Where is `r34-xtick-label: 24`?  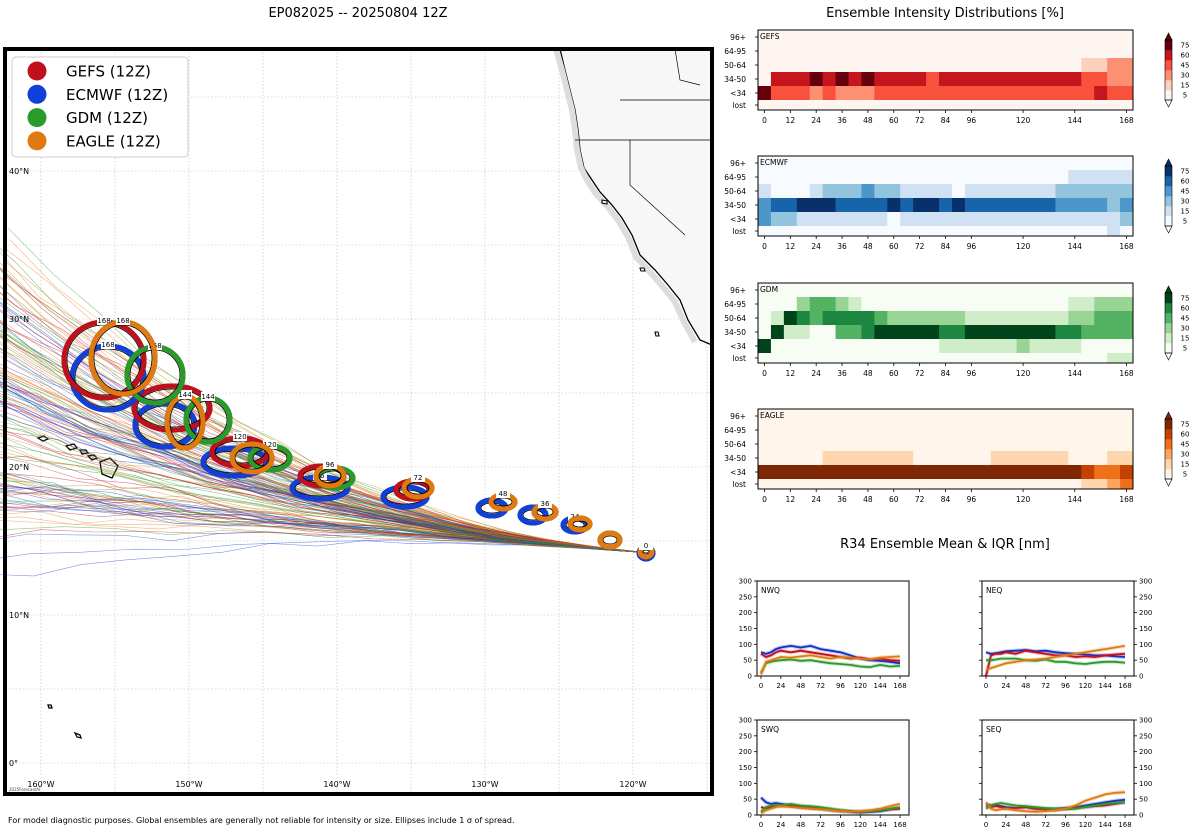 r34-xtick-label: 24 is located at coordinates (780, 825).